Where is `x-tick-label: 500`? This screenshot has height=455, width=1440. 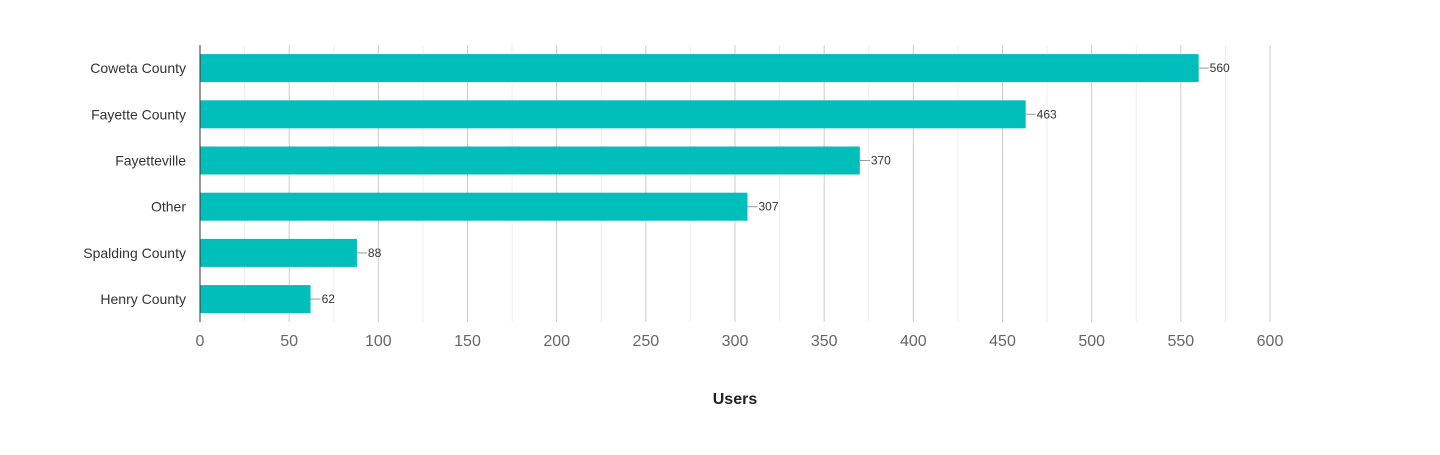 x-tick-label: 500 is located at coordinates (1091, 341).